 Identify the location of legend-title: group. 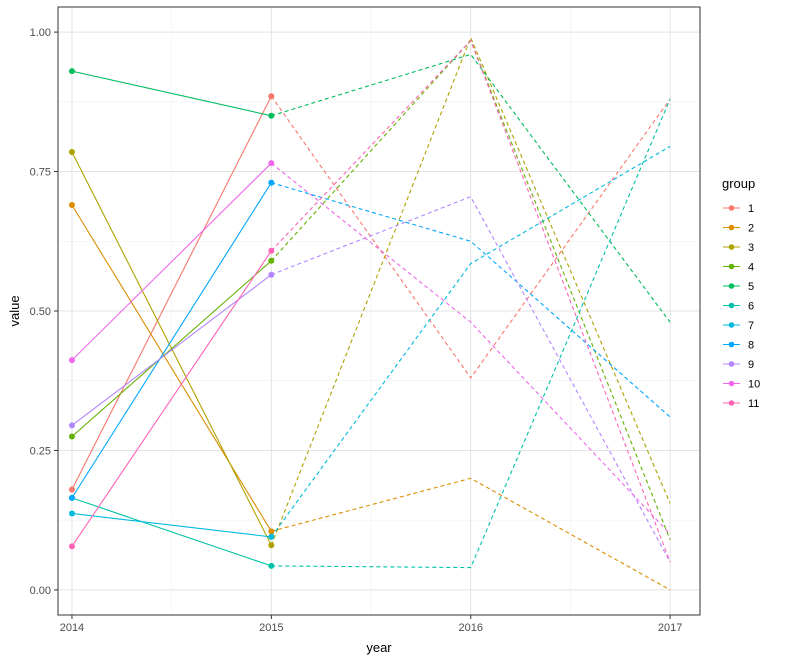
(738, 183).